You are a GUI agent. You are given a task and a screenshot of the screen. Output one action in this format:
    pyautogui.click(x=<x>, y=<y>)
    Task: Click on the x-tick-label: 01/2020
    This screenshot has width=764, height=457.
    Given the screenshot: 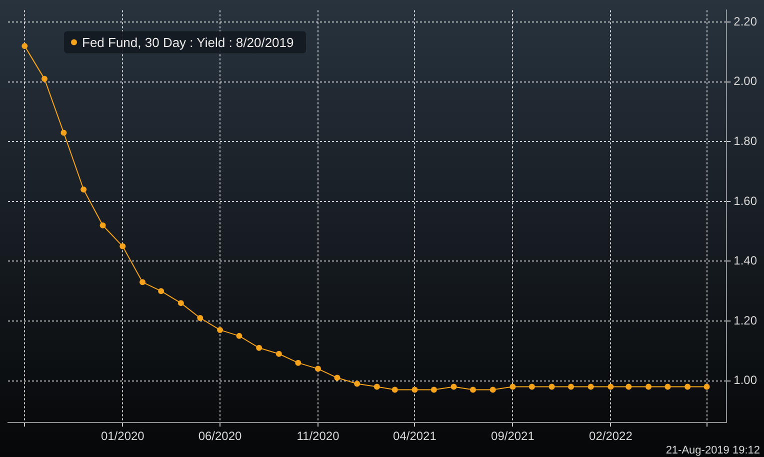 What is the action you would take?
    pyautogui.click(x=122, y=436)
    